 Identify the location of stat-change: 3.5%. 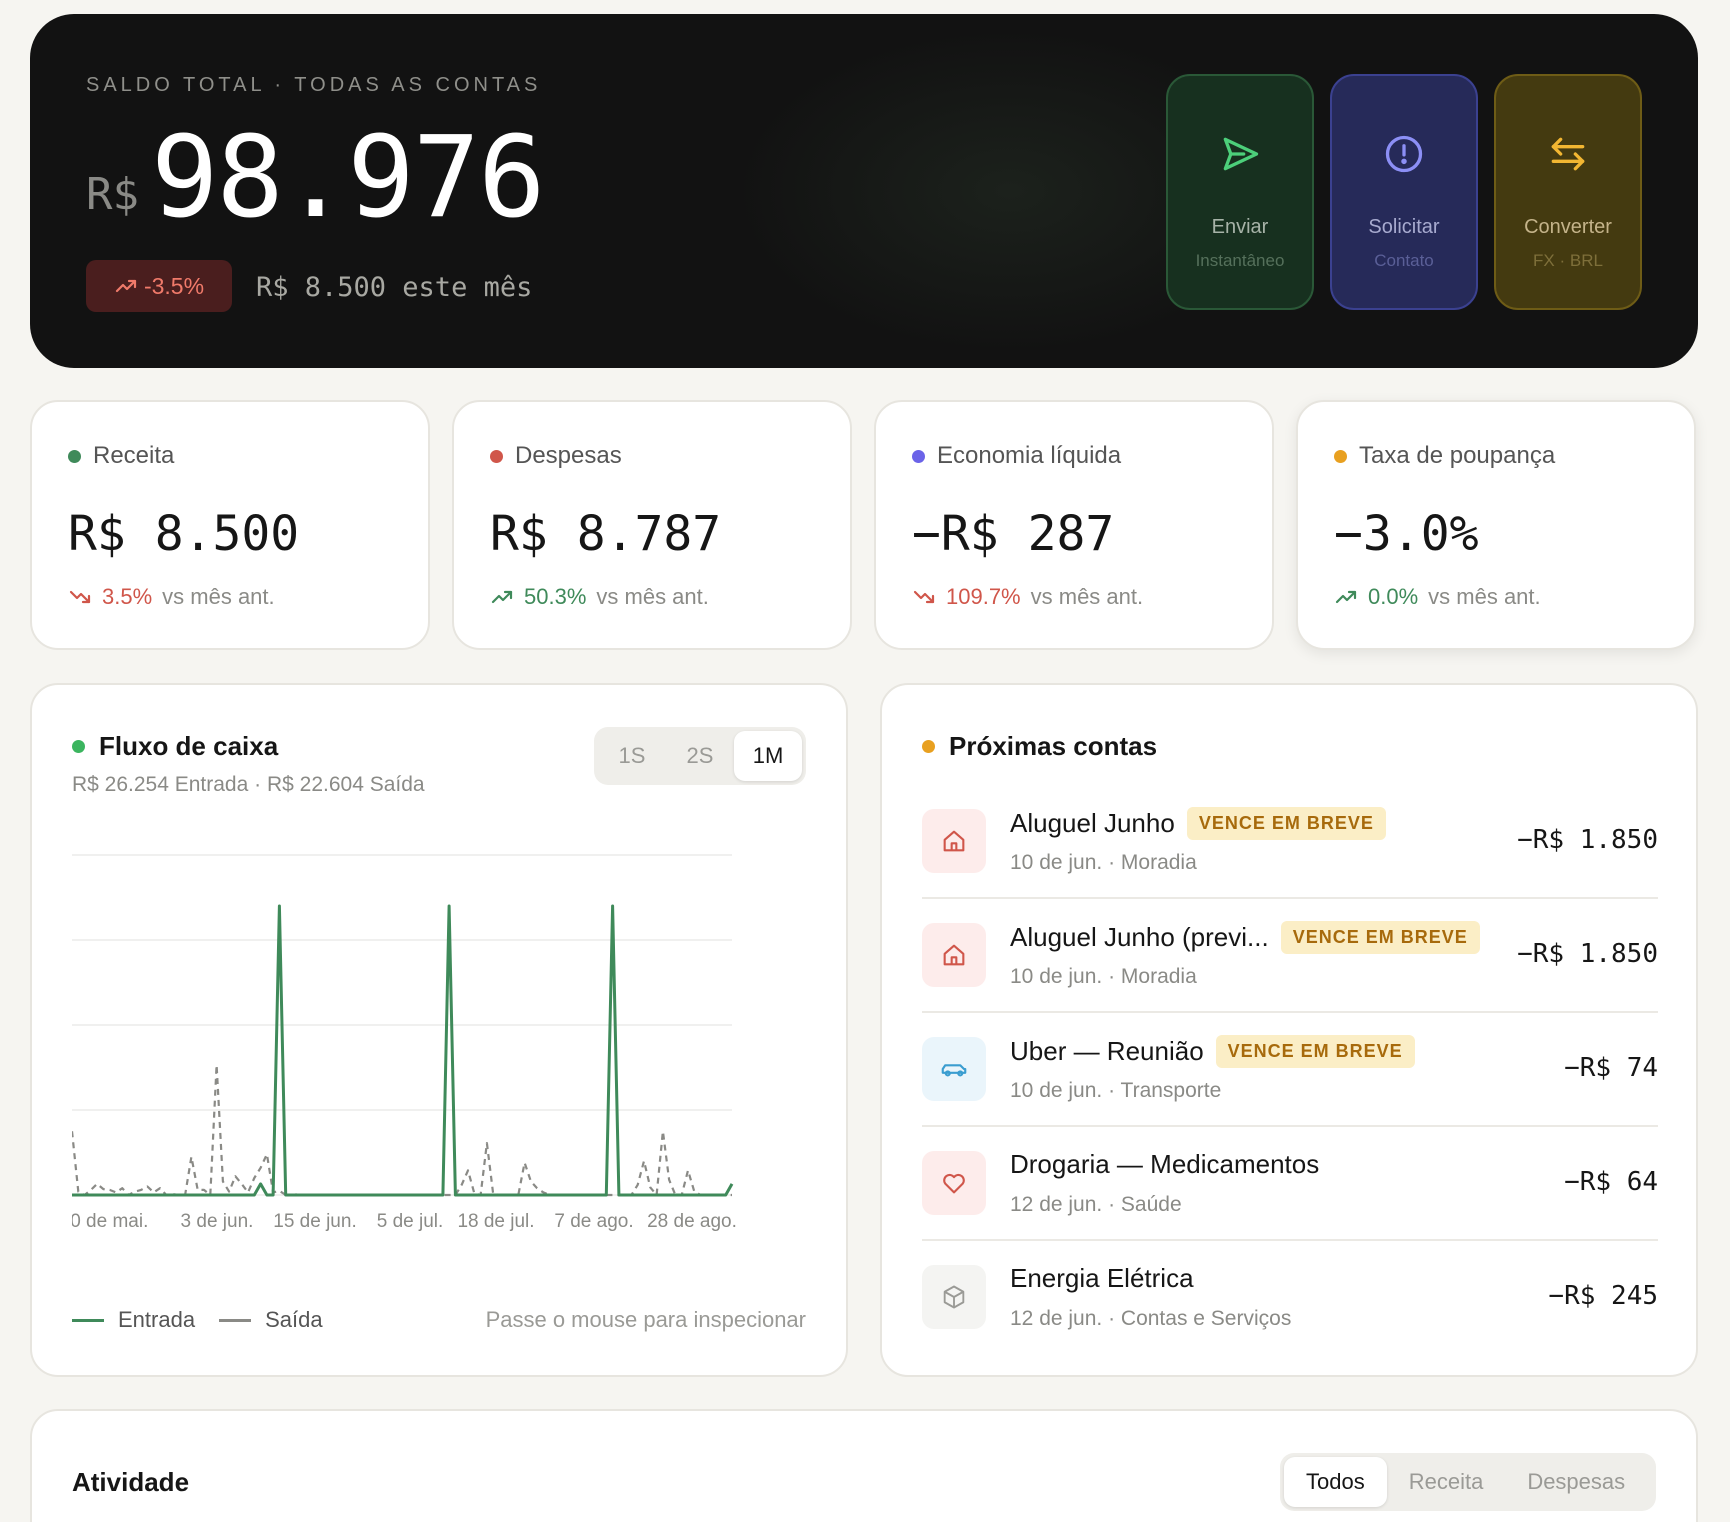
(127, 596).